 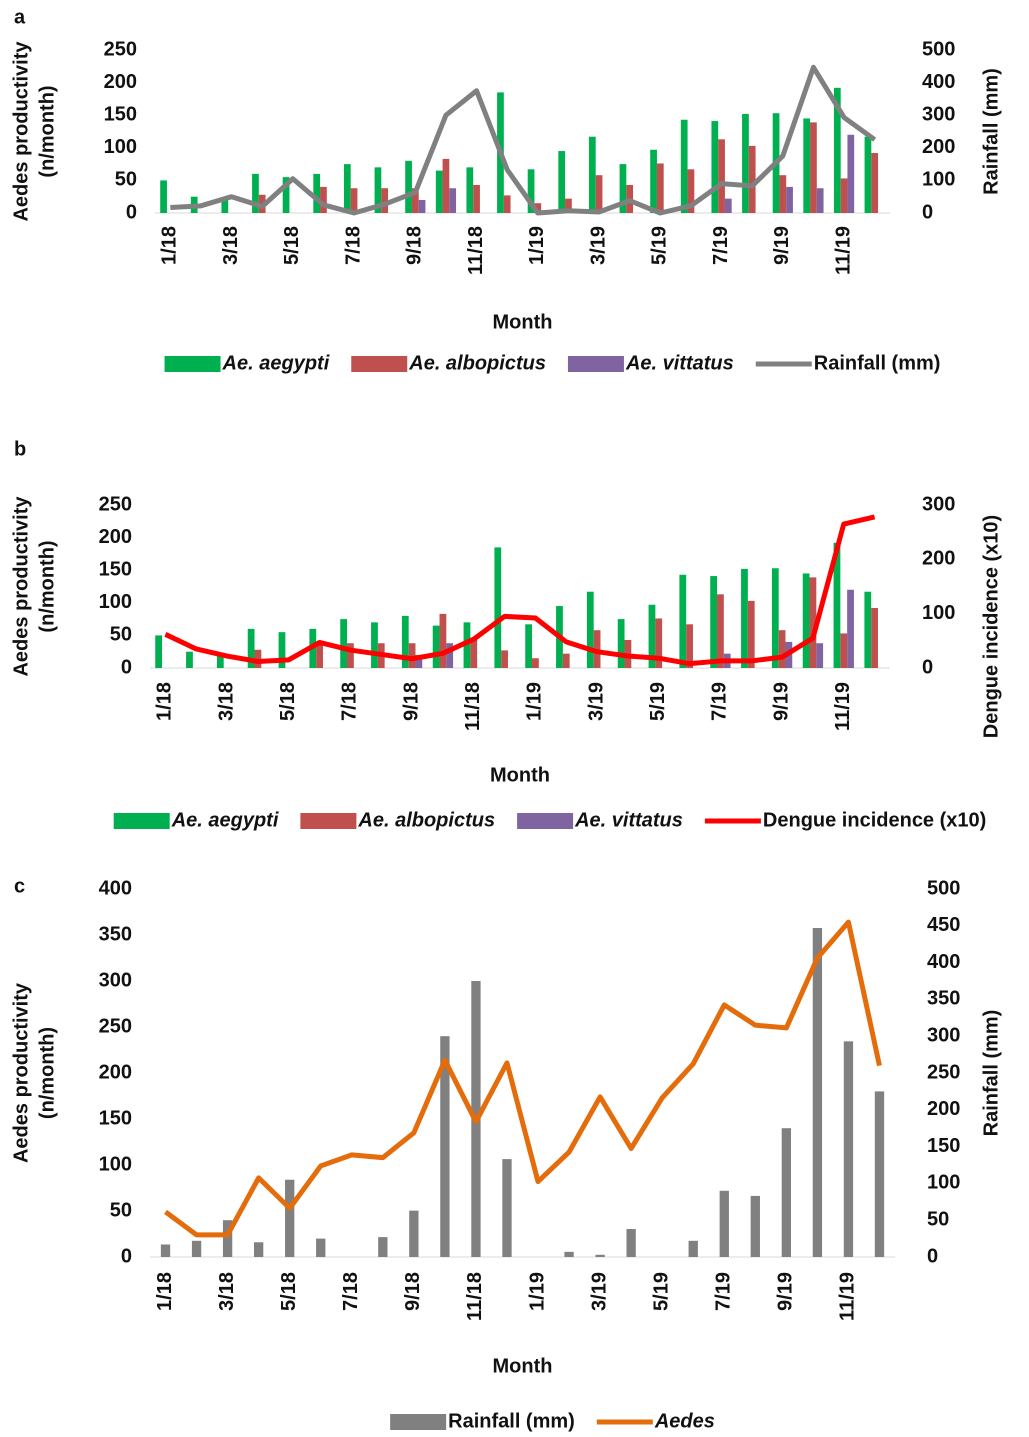 I want to click on x-tick-label: 9/19, so click(x=786, y=1291).